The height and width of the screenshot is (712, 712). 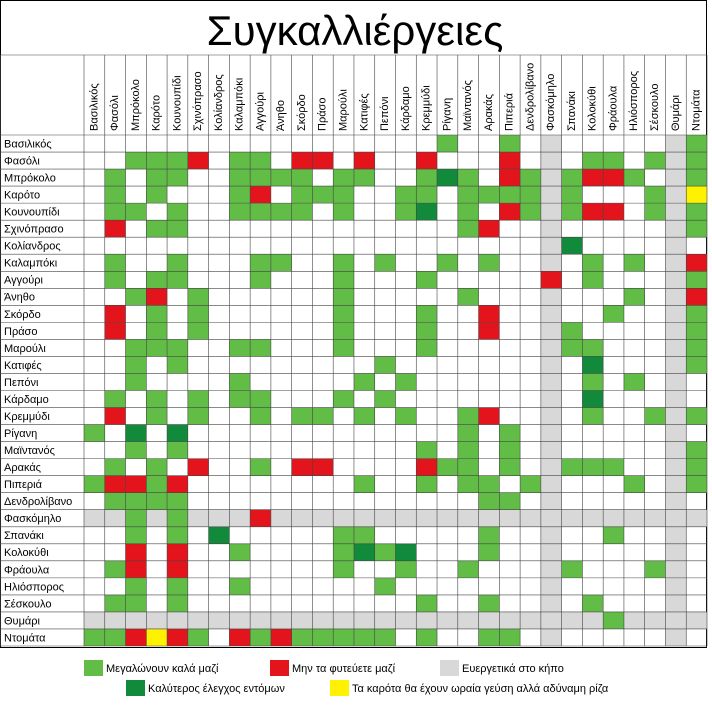 I want to click on column-label: Κολοκύθι, so click(x=593, y=108).